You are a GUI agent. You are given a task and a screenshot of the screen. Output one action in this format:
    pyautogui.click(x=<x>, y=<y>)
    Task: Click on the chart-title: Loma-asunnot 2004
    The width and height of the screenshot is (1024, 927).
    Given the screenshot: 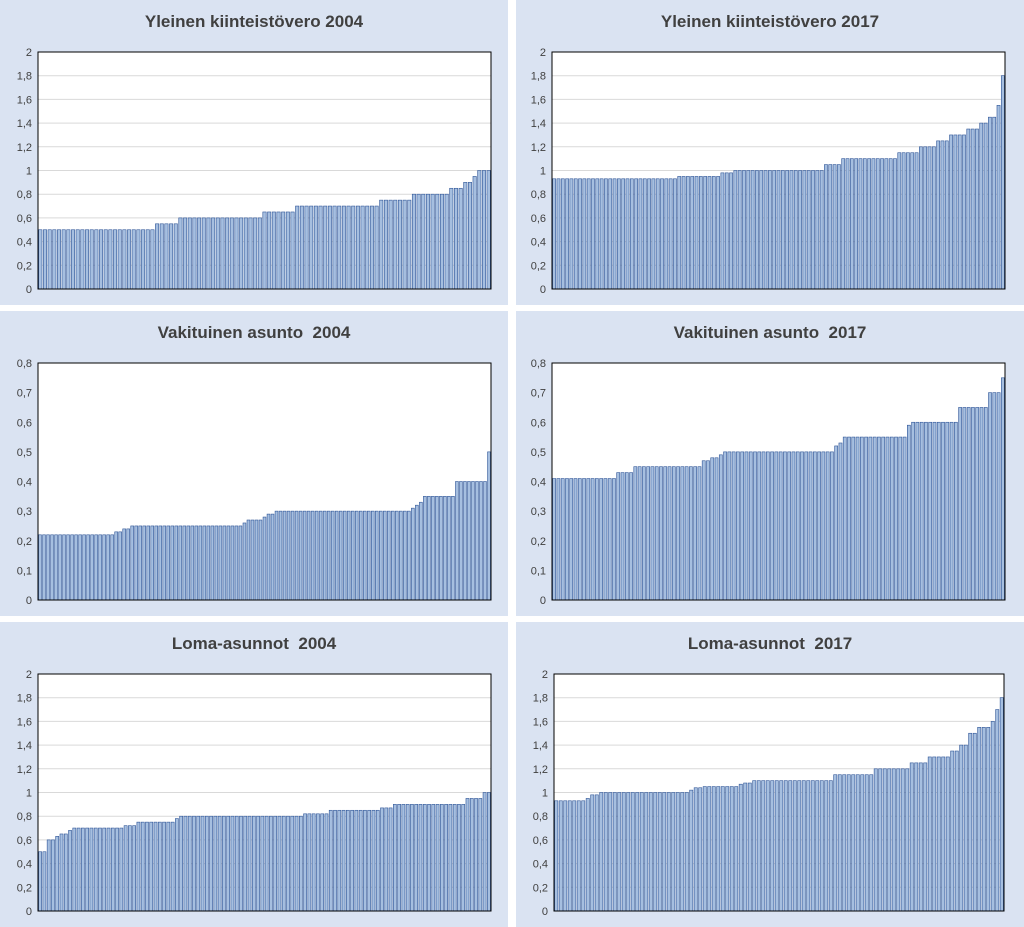 What is the action you would take?
    pyautogui.click(x=254, y=643)
    